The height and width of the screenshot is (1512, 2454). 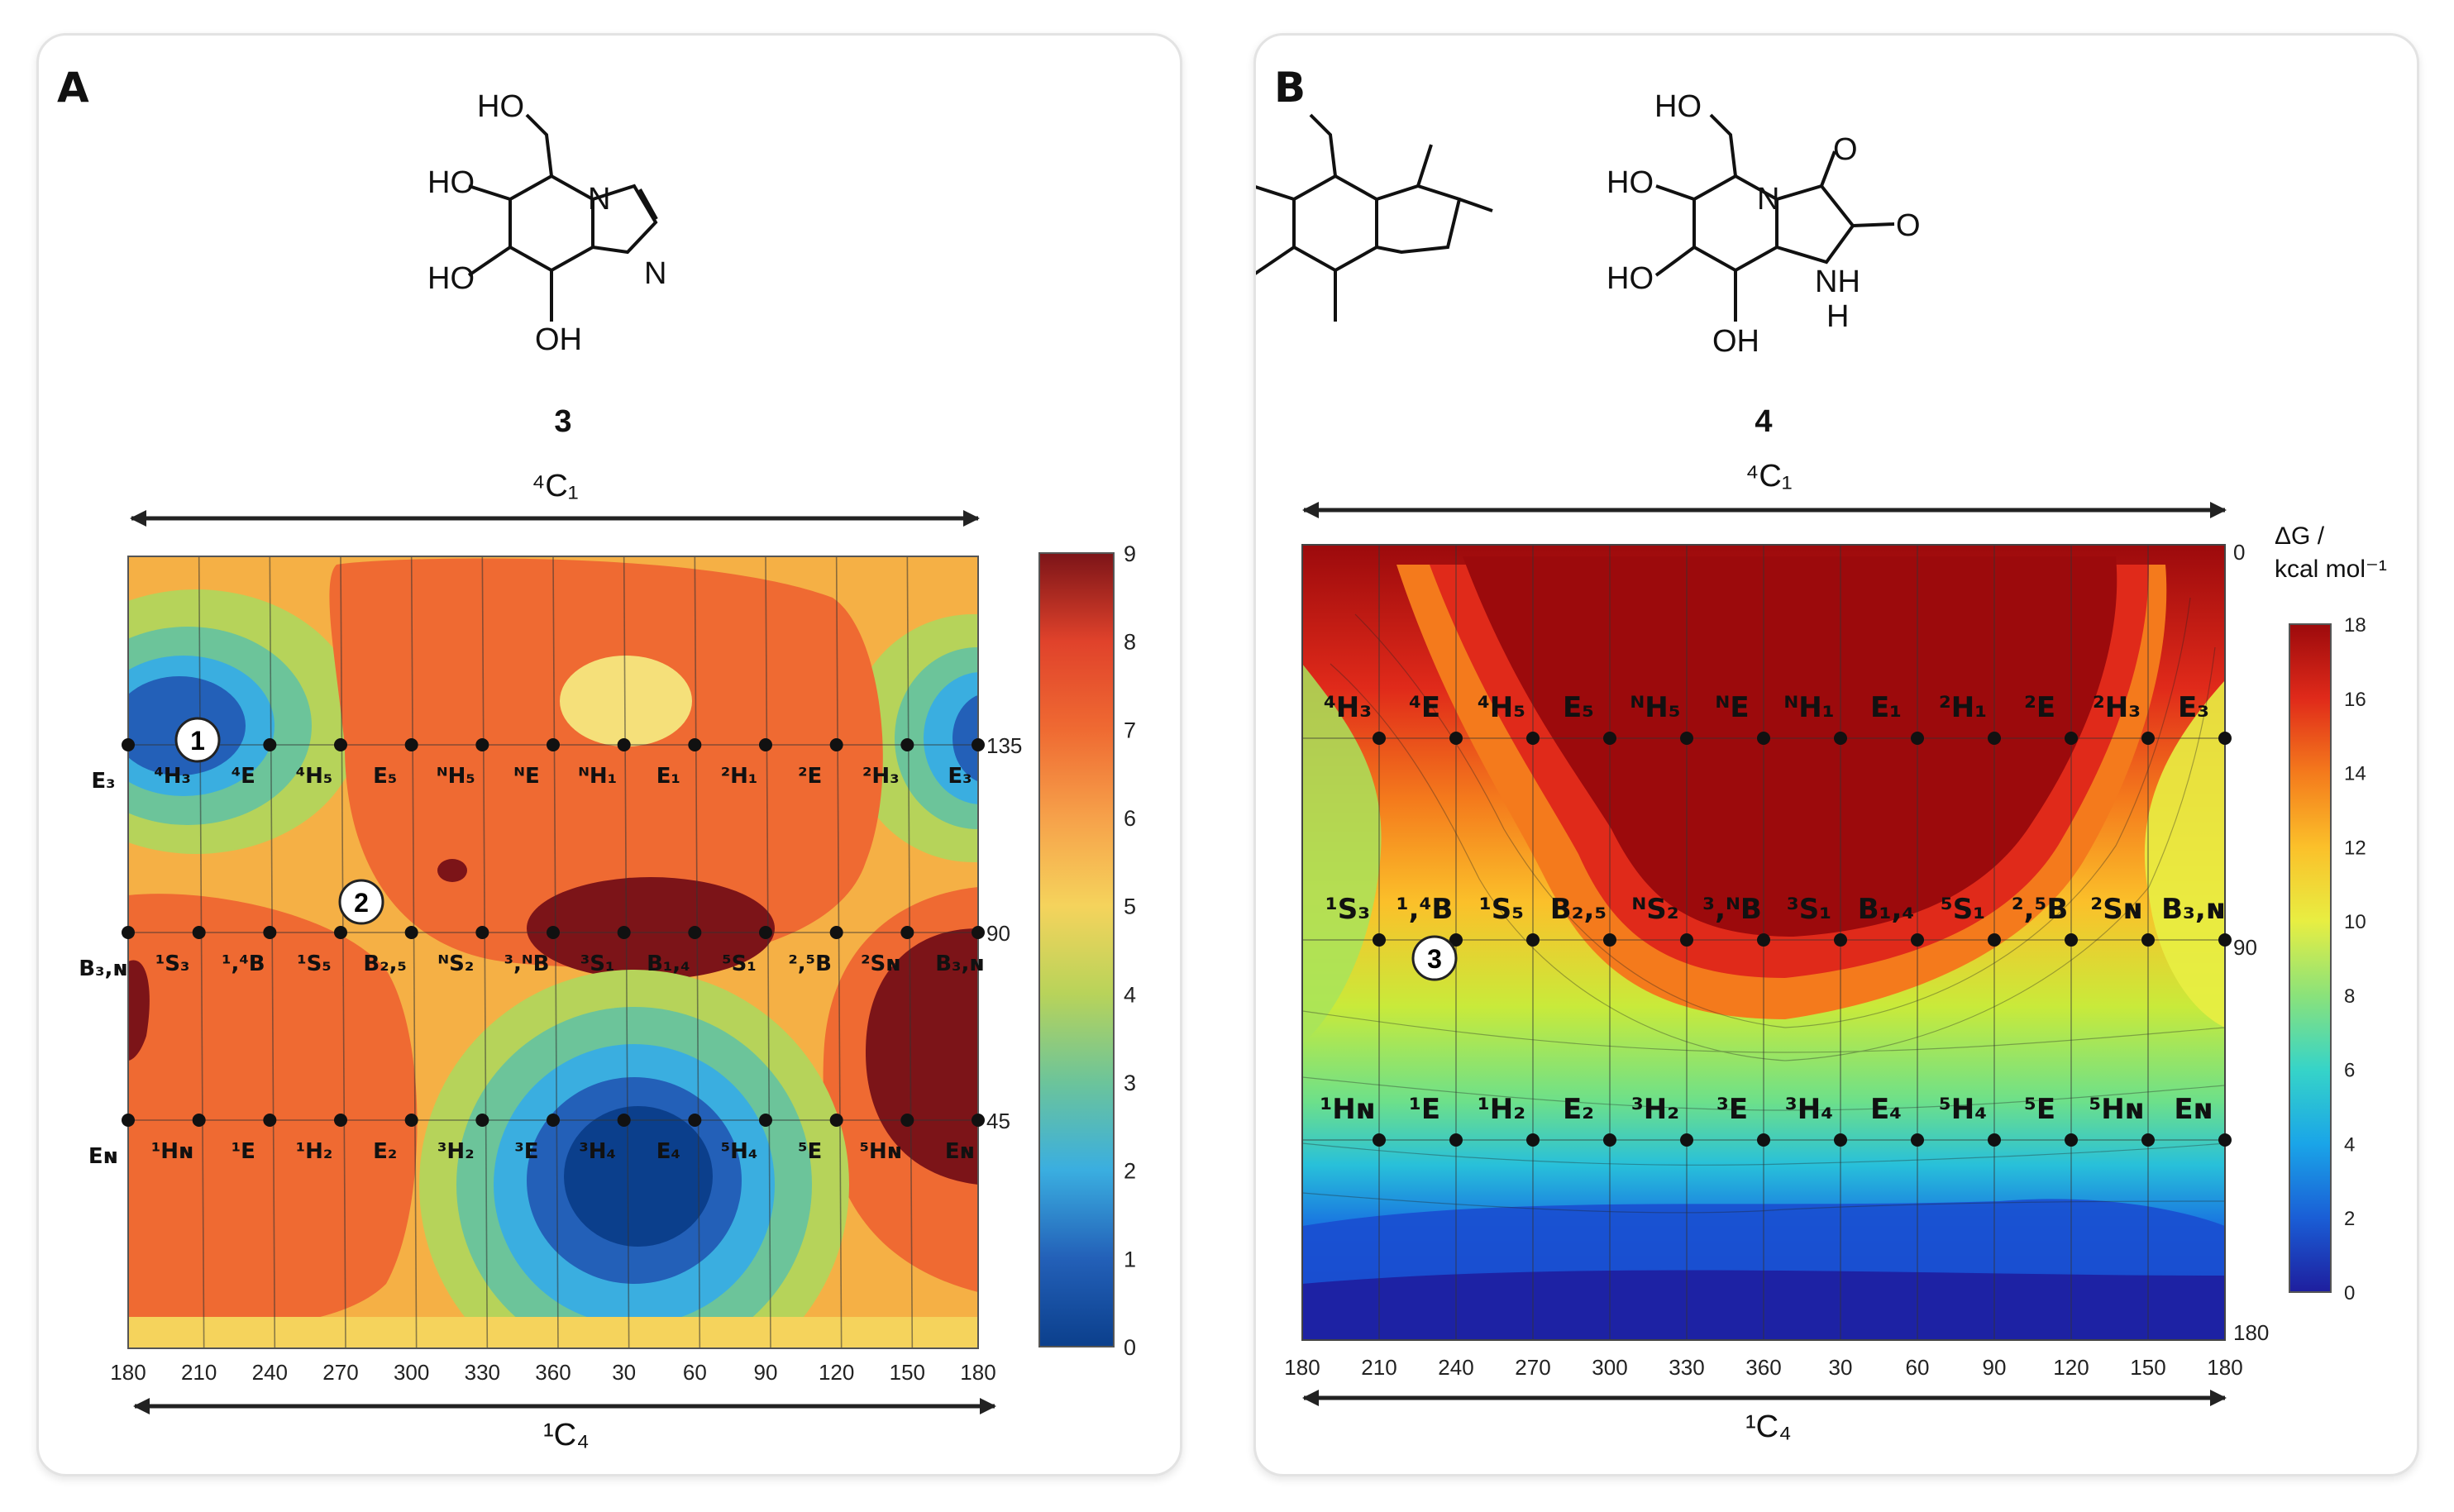 I want to click on colorbar-b, so click(x=2310, y=958).